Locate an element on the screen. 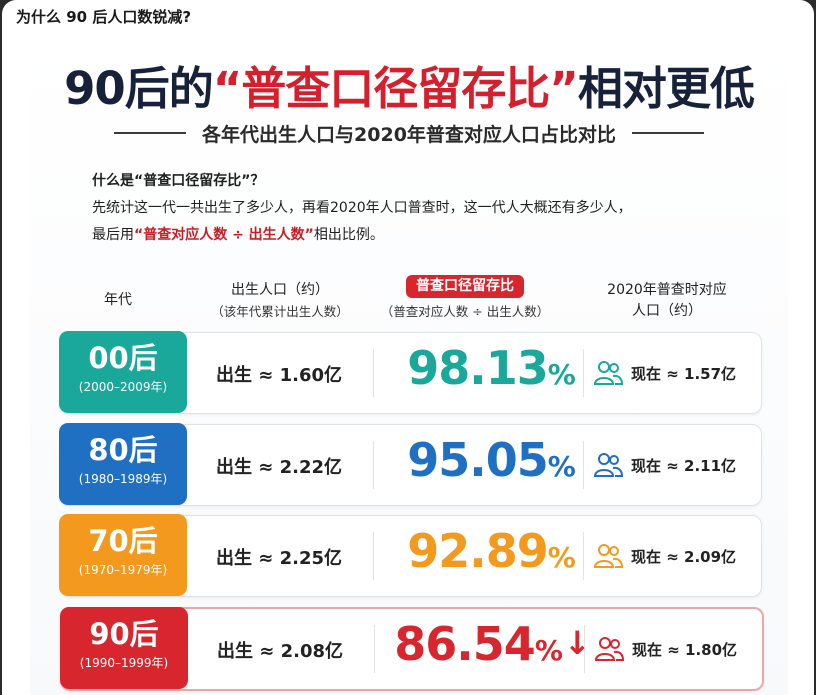 The width and height of the screenshot is (816, 695). formula-prefix: 最后用 is located at coordinates (113, 235).